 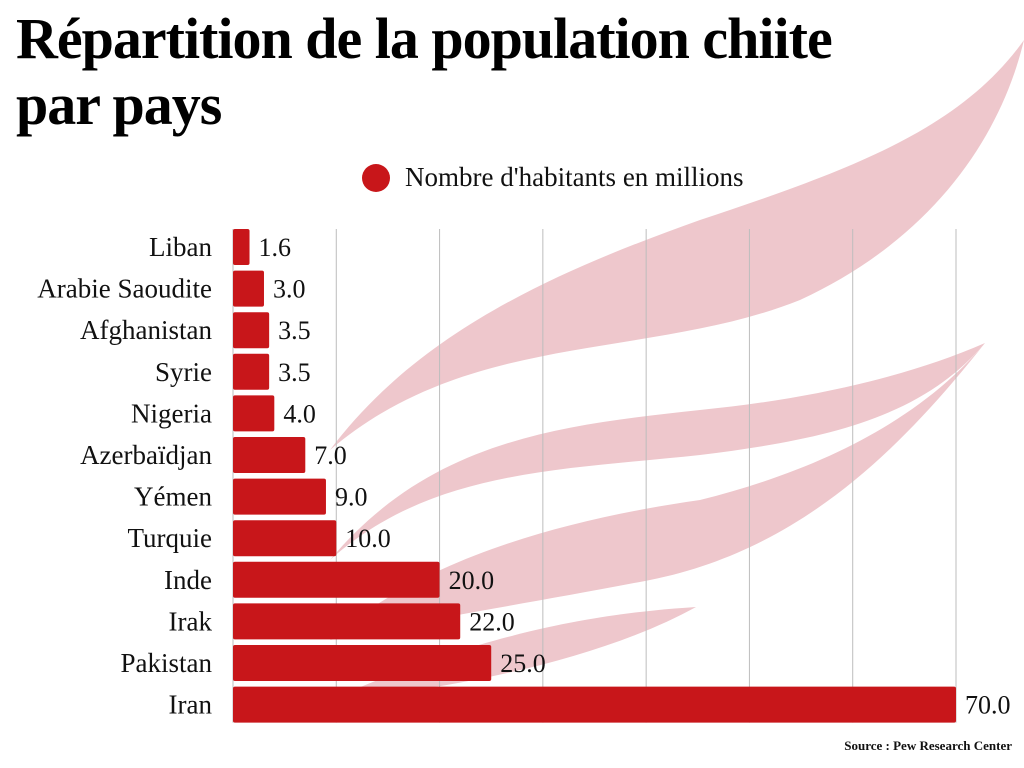 What do you see at coordinates (180, 247) in the screenshot?
I see `category-label: Liban` at bounding box center [180, 247].